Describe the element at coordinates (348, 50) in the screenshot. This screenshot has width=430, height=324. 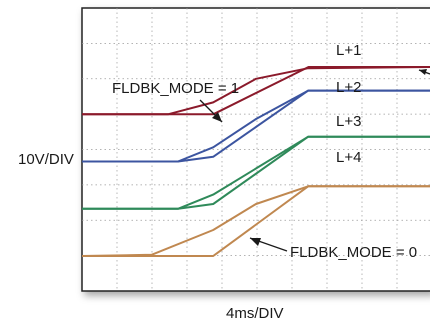
I see `trace-label-l1: L+1` at that location.